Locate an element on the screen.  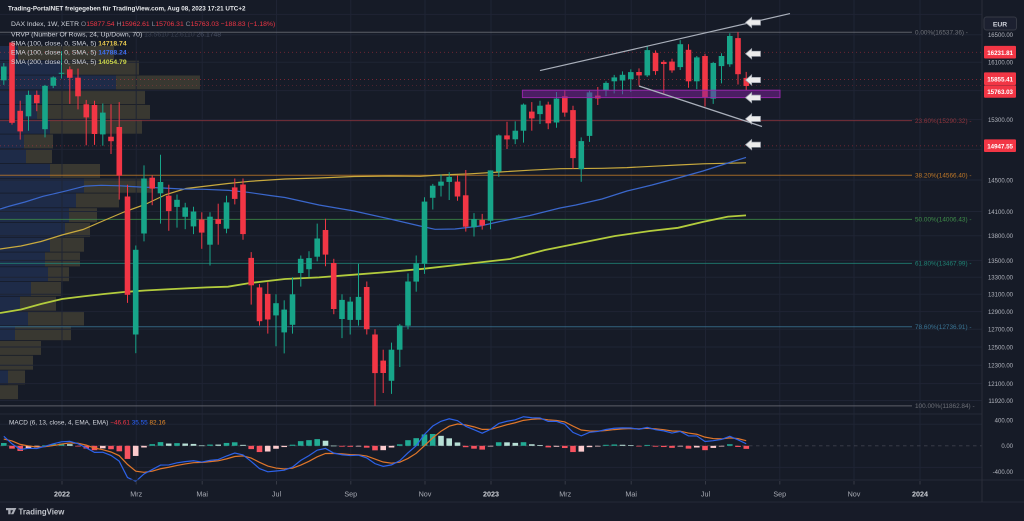
svg-text: 13100.00 is located at coordinates (1001, 296).